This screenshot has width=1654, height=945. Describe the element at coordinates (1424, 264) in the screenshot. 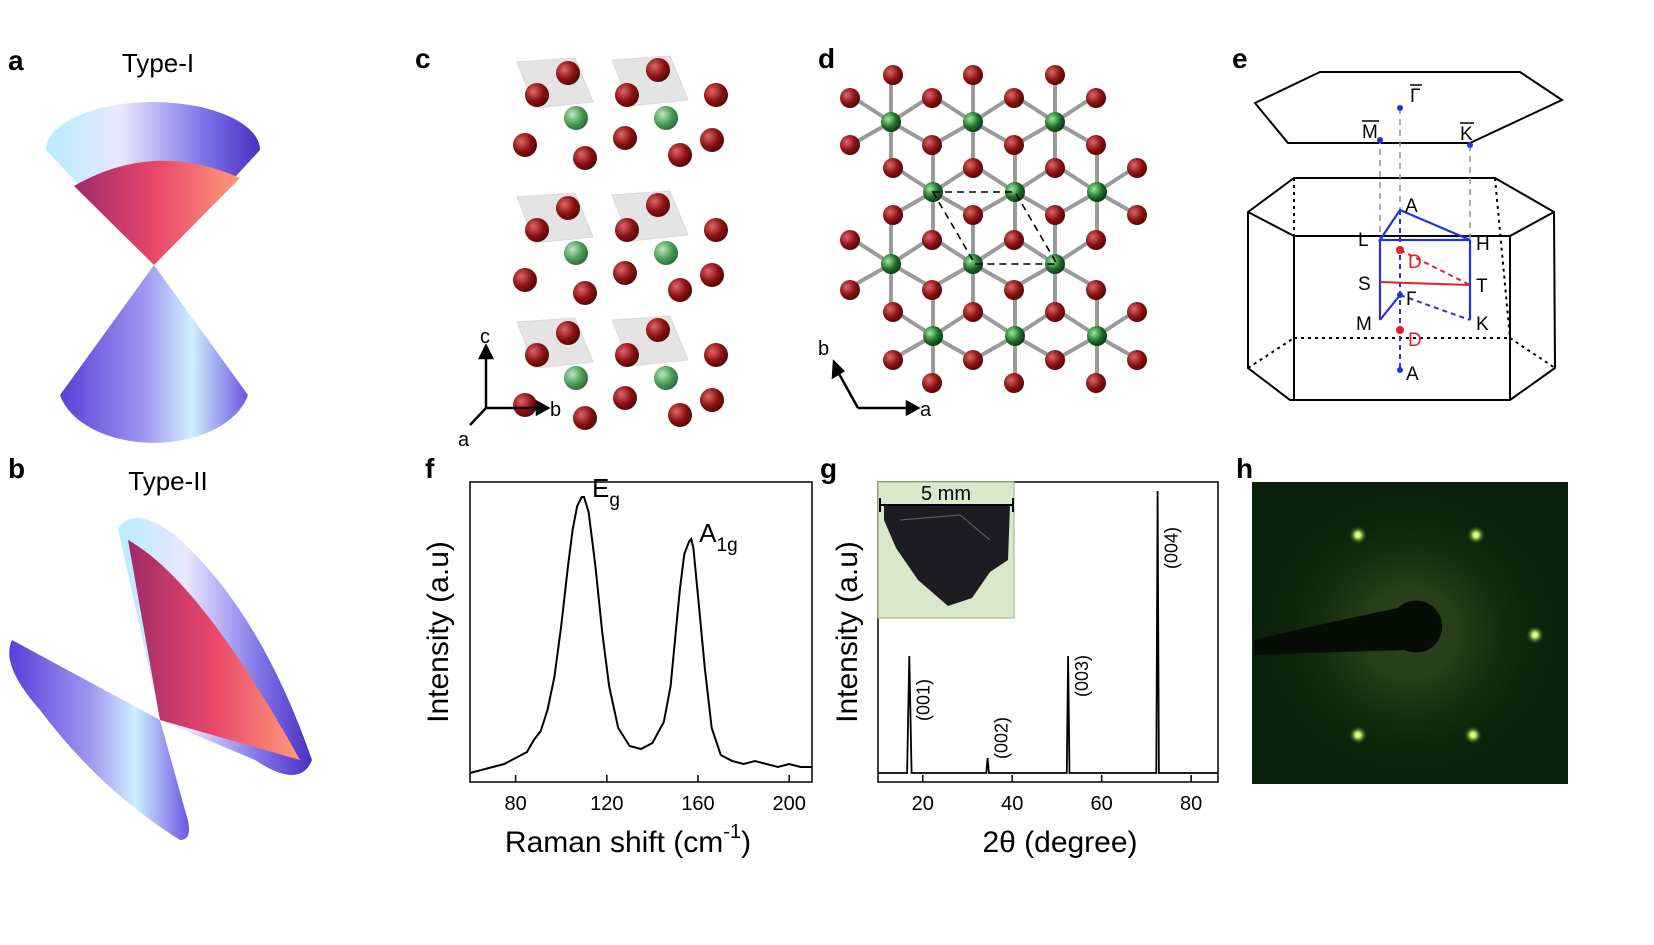

I see `irreducible-wedge` at that location.